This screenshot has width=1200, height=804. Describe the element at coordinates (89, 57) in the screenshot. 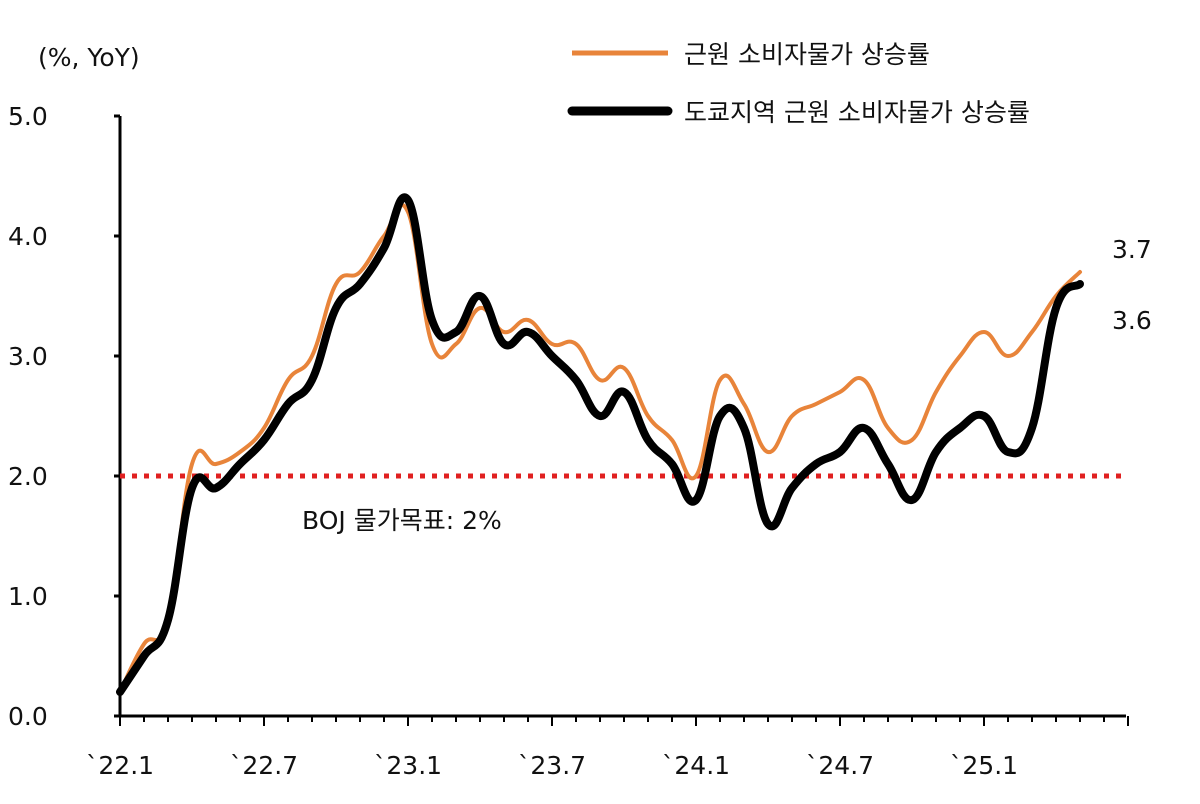

I see `y-axis-unit-label: (%, YoY)` at that location.